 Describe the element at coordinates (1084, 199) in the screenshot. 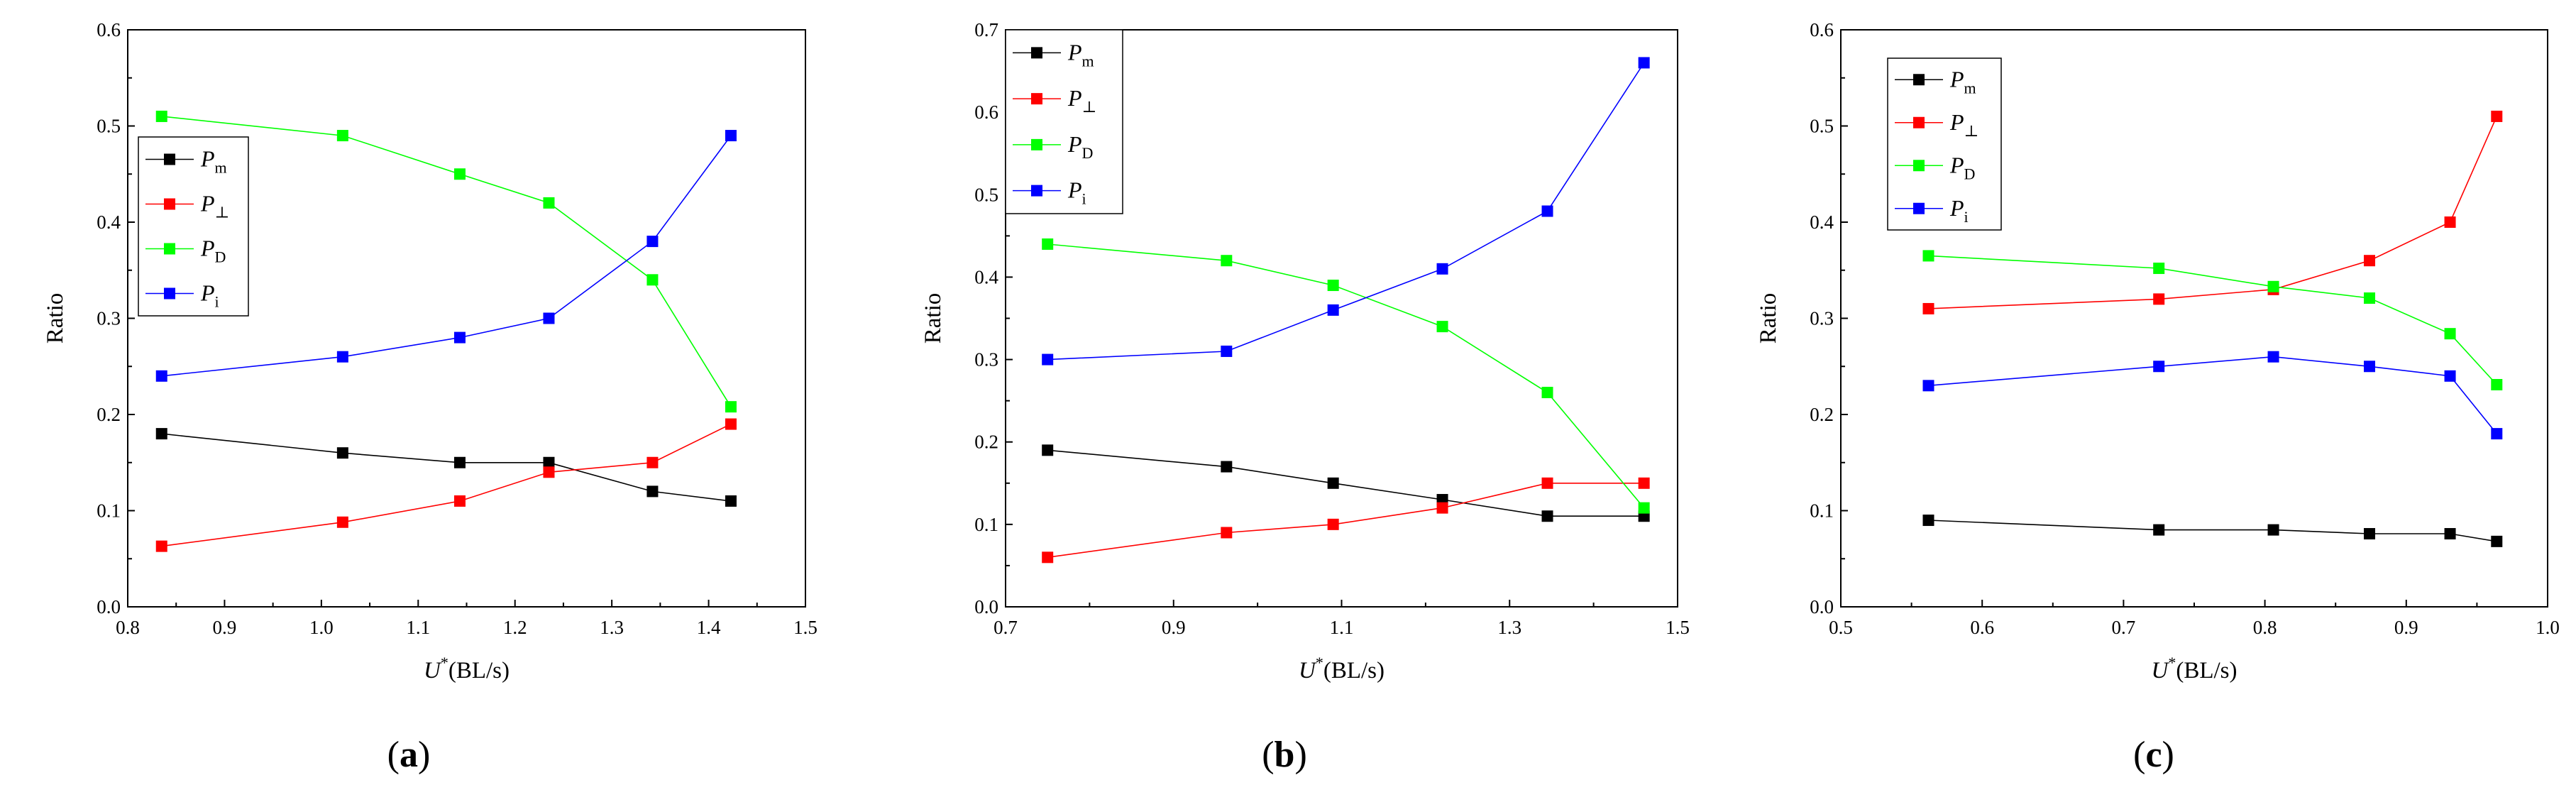

I see `legend-subscript: i` at that location.